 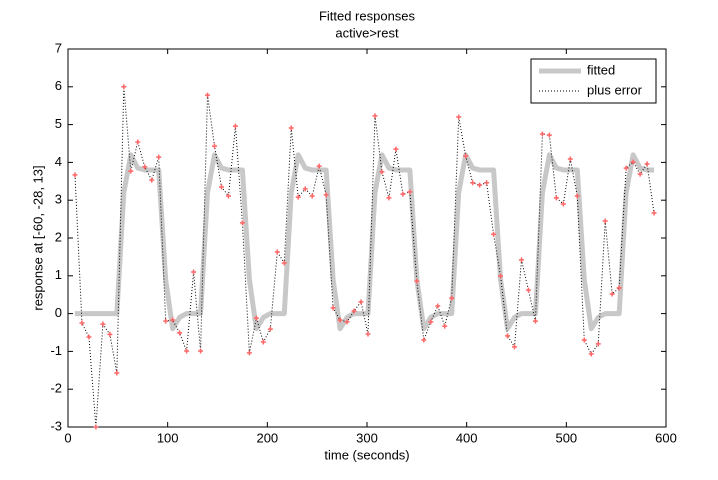 What do you see at coordinates (58, 47) in the screenshot?
I see `y-tick-label: 7` at bounding box center [58, 47].